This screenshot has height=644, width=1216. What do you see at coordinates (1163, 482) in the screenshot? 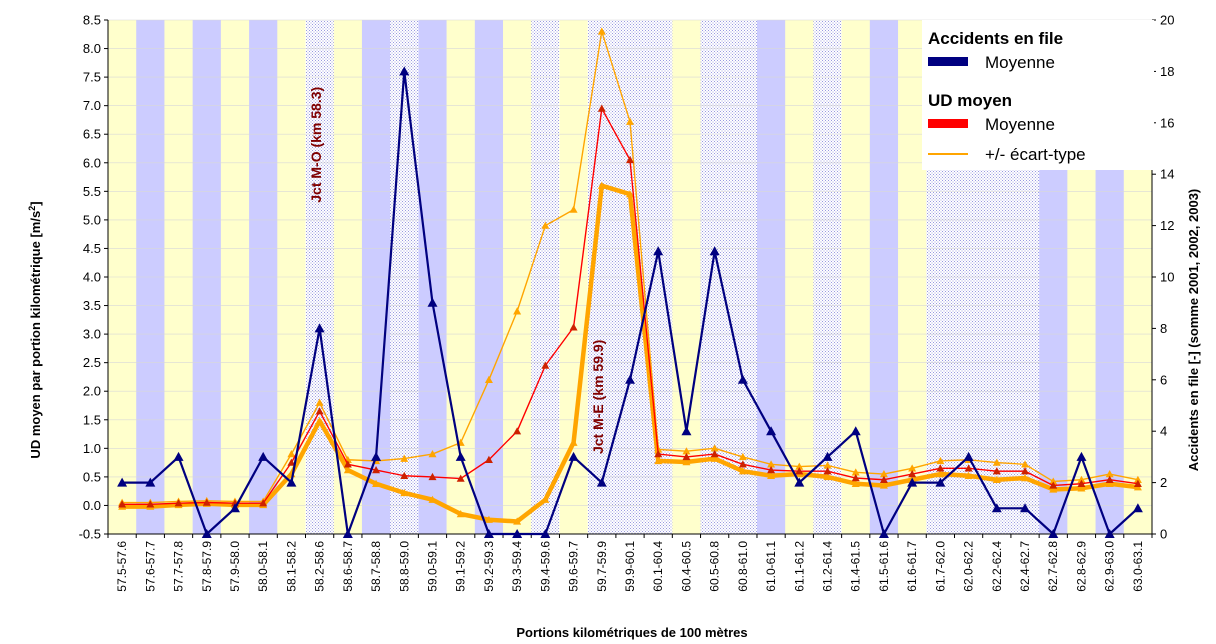
I see `y-right-tick-label-1: 2` at bounding box center [1163, 482].